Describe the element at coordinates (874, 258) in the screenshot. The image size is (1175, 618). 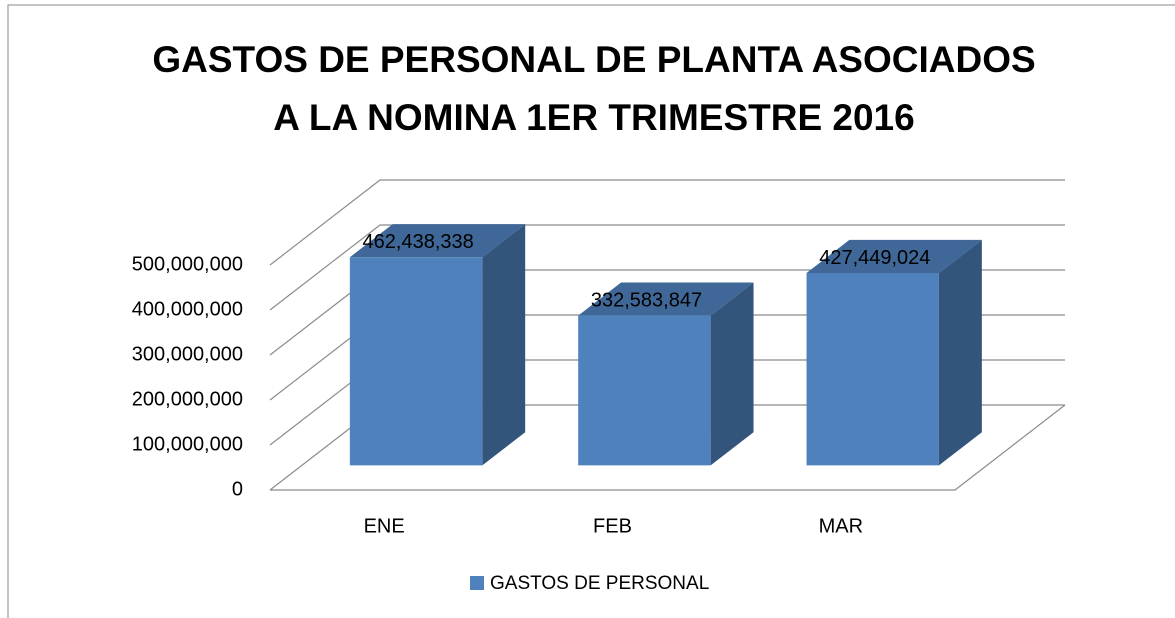
I see `data-label: 427,449,024` at that location.